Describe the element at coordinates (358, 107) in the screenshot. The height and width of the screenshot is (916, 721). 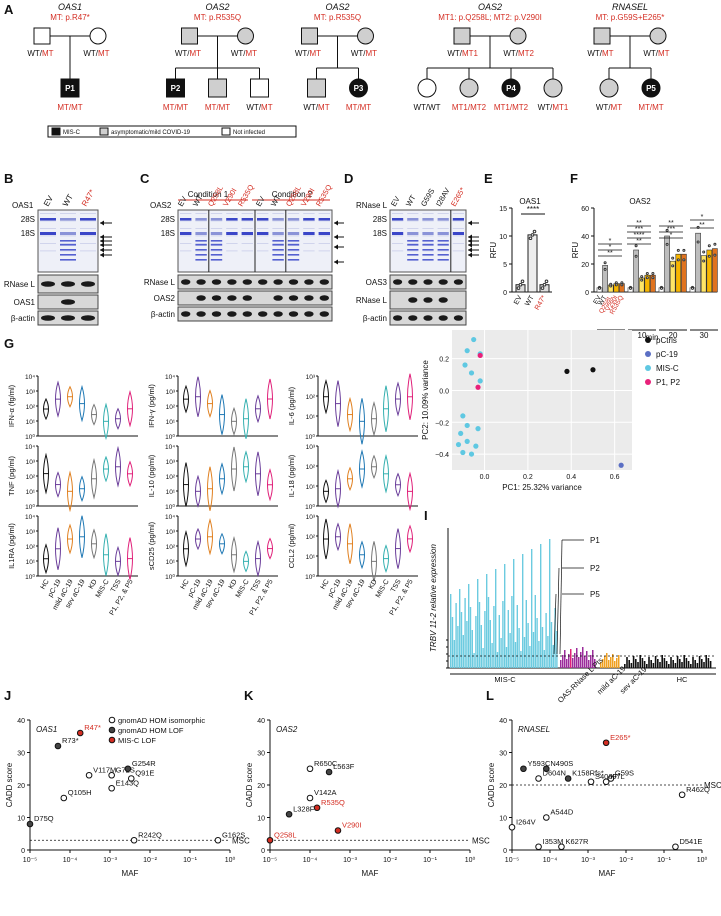
I see `child-geno: MT/MT` at that location.